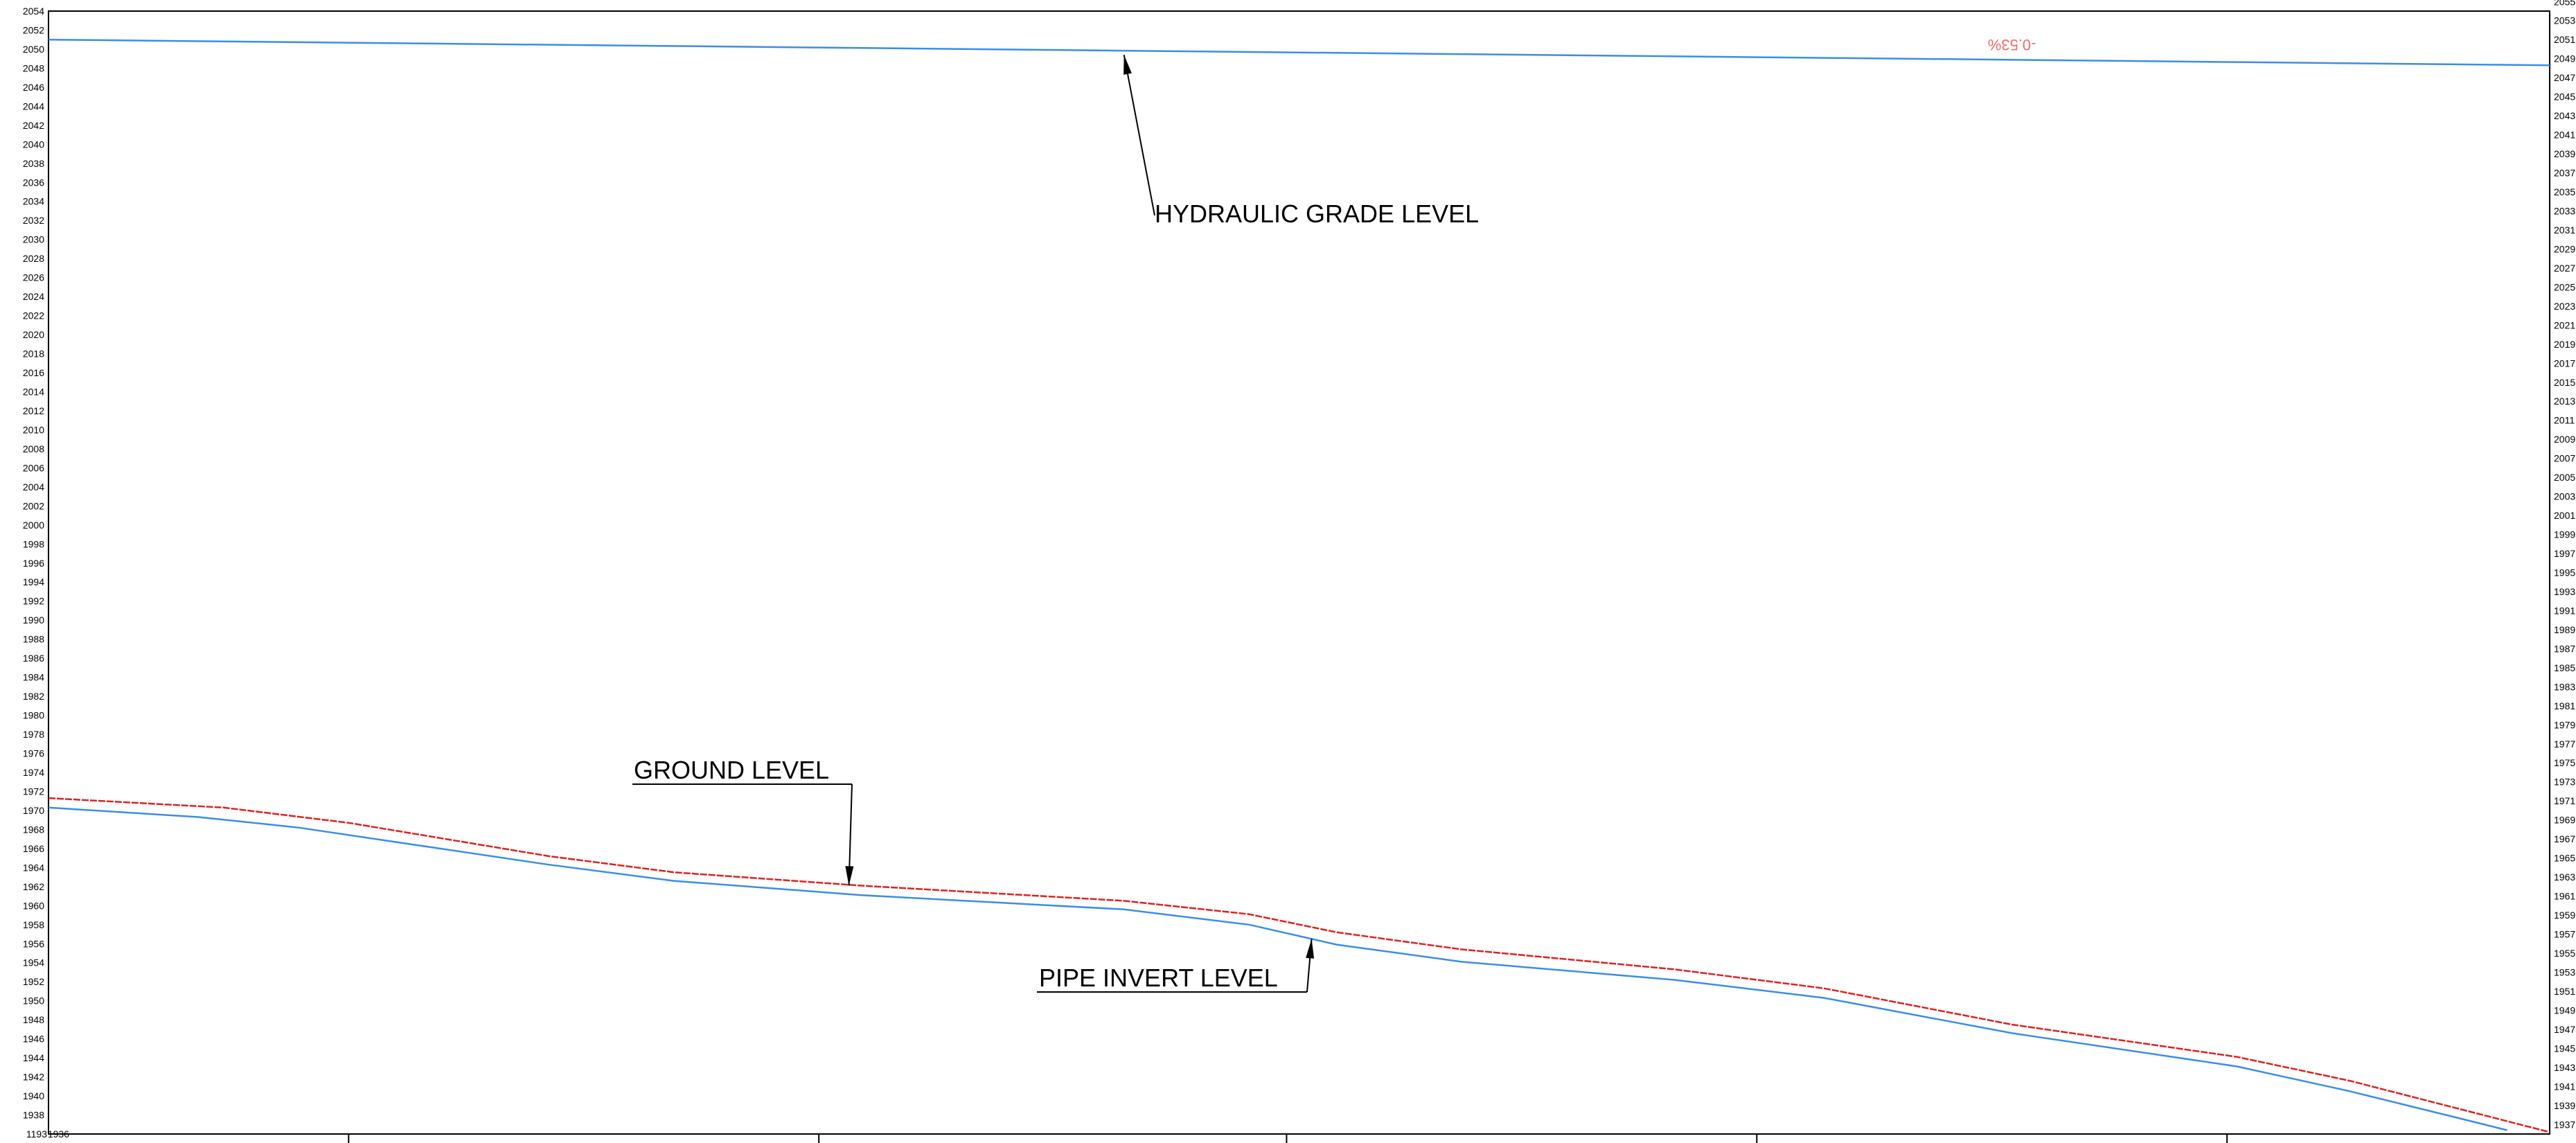 The width and height of the screenshot is (2576, 1143). What do you see at coordinates (2564, 286) in the screenshot?
I see `right-tick-label: 2025` at bounding box center [2564, 286].